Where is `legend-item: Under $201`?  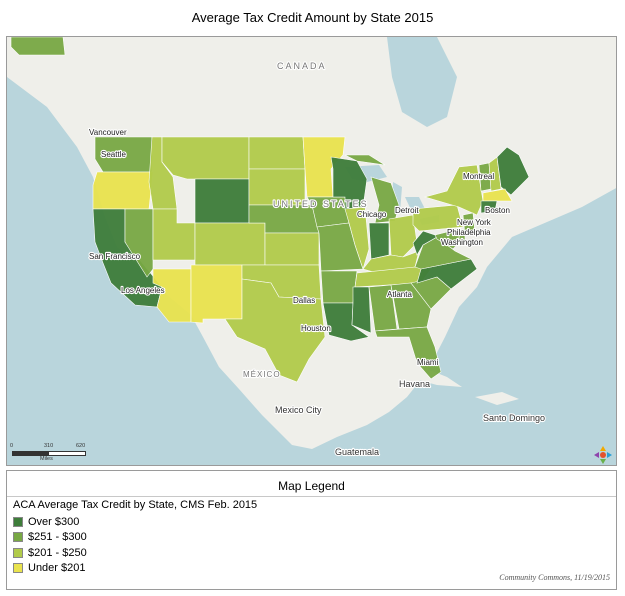
legend-item: Under $201 is located at coordinates (50, 569).